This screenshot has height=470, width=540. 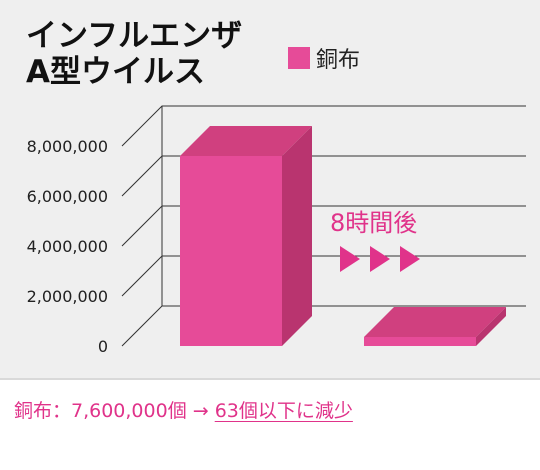 I want to click on caption-prefix: 銅布：7,600,000個 →, so click(x=114, y=411).